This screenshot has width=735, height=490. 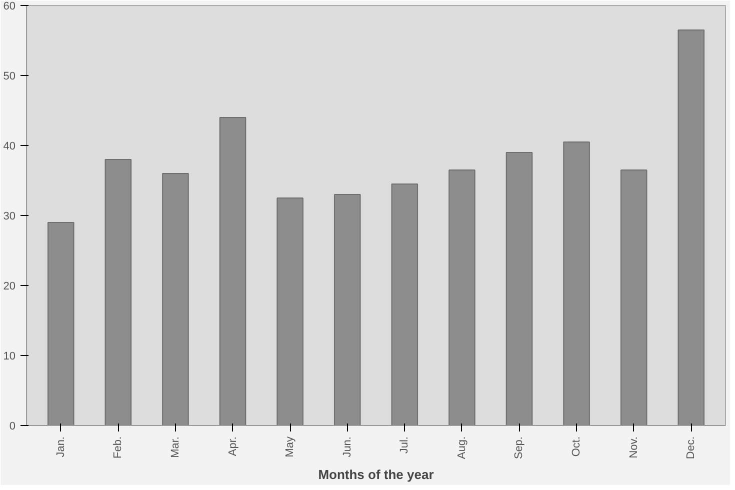 What do you see at coordinates (9, 216) in the screenshot?
I see `y-tick-label: 30` at bounding box center [9, 216].